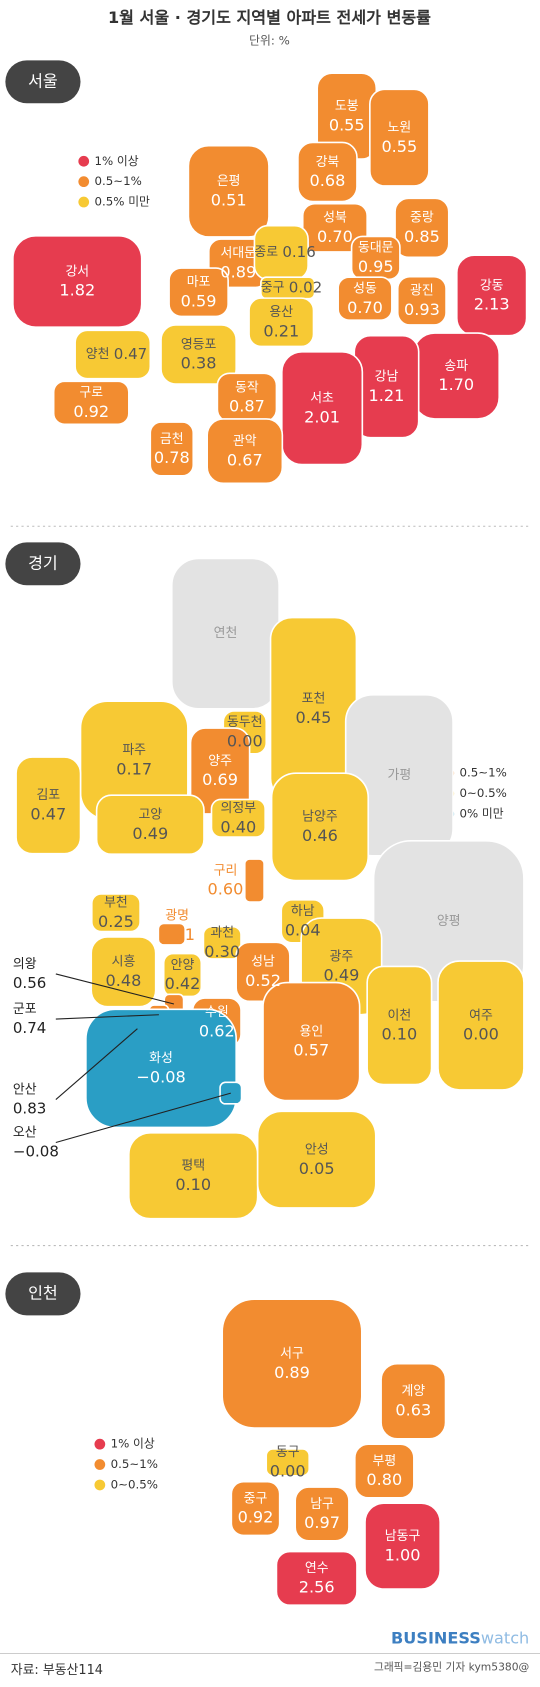 This screenshot has height=1687, width=540. What do you see at coordinates (305, 287) in the screenshot?
I see `region-value: 0.02` at bounding box center [305, 287].